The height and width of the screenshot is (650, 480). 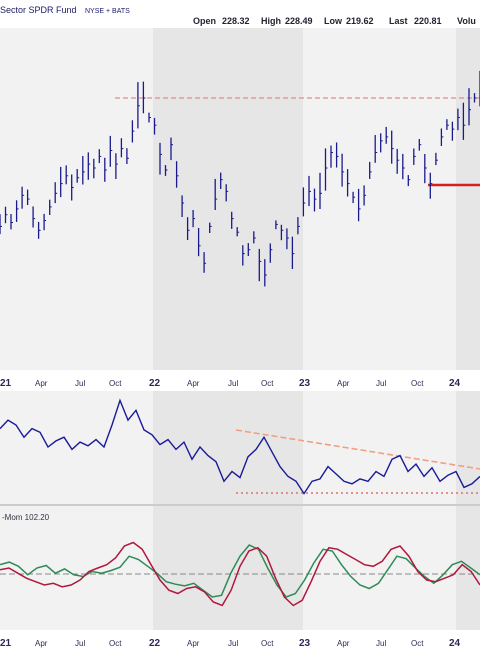 I want to click on rrg-momentum-line, so click(x=240, y=574).